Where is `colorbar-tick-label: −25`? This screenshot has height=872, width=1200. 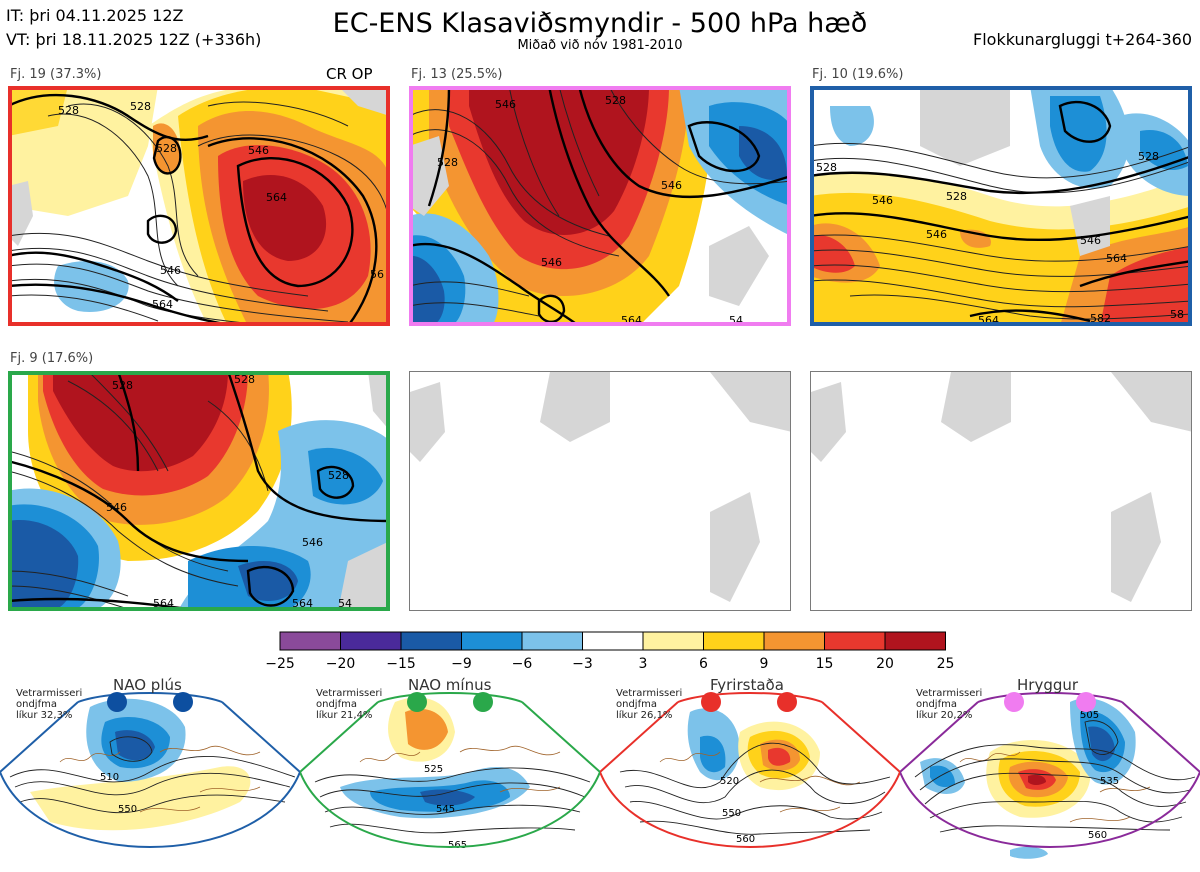 colorbar-tick-label: −25 is located at coordinates (280, 664).